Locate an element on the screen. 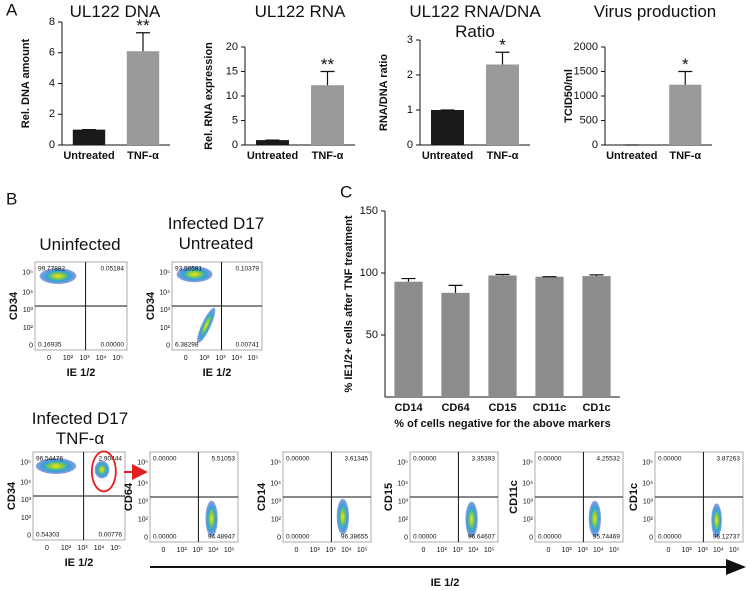 This screenshot has width=750, height=591. quadrant-value: 99.77882 is located at coordinates (51, 269).